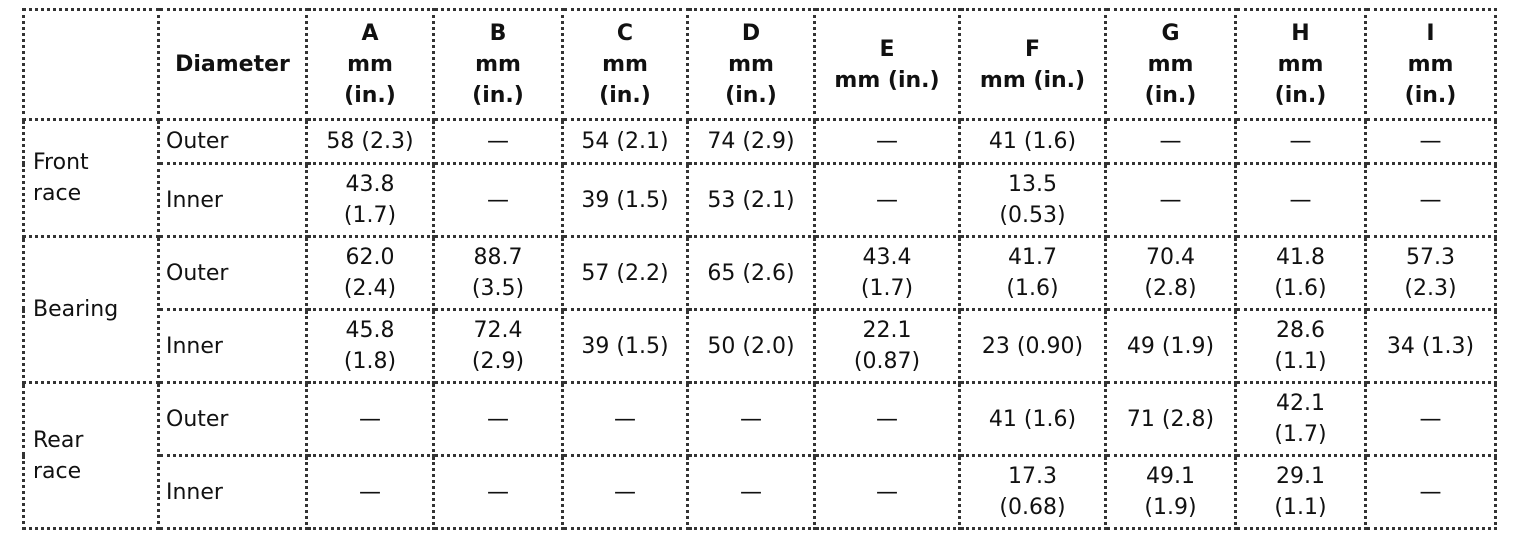 The width and height of the screenshot is (1520, 540). What do you see at coordinates (1170, 492) in the screenshot?
I see `table-cell: 49.1 (1.9)` at bounding box center [1170, 492].